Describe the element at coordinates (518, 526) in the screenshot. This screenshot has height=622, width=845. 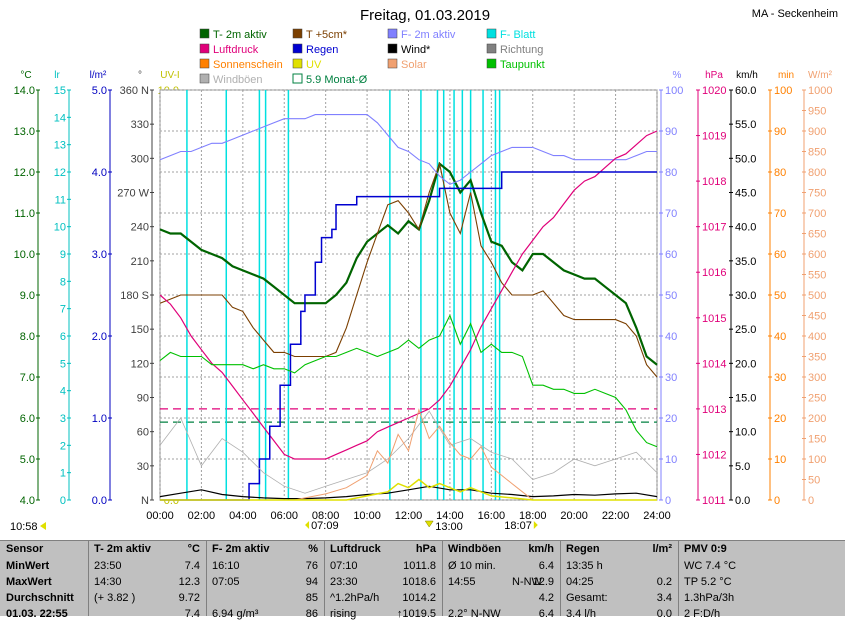
I see `sunset-label: 18:07` at that location.